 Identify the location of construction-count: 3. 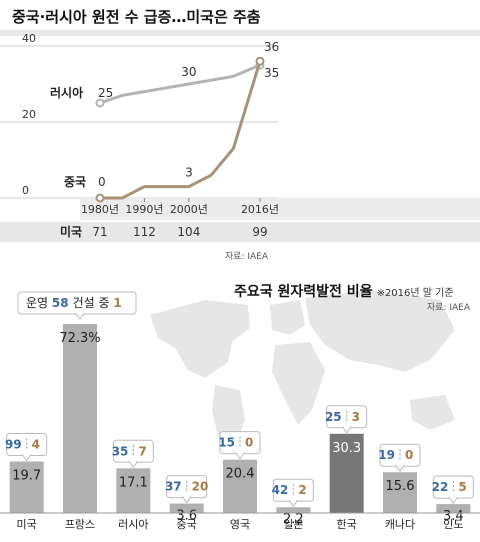
(356, 417).